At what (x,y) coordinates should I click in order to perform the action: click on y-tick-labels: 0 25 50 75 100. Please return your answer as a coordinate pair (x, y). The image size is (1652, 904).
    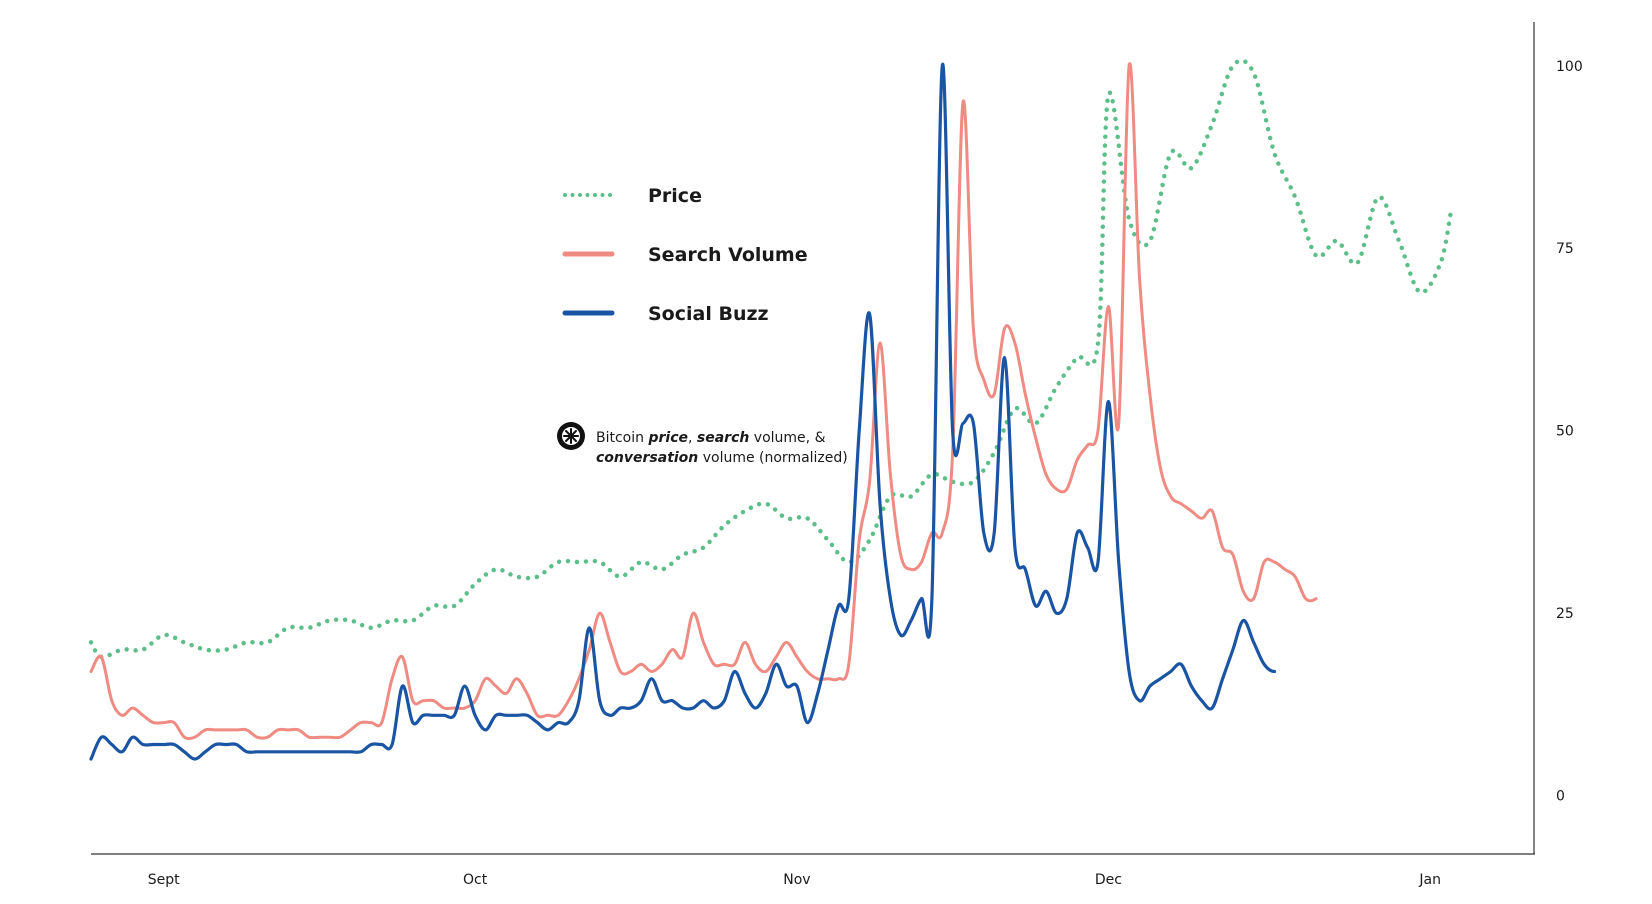
    Looking at the image, I should click on (1569, 432).